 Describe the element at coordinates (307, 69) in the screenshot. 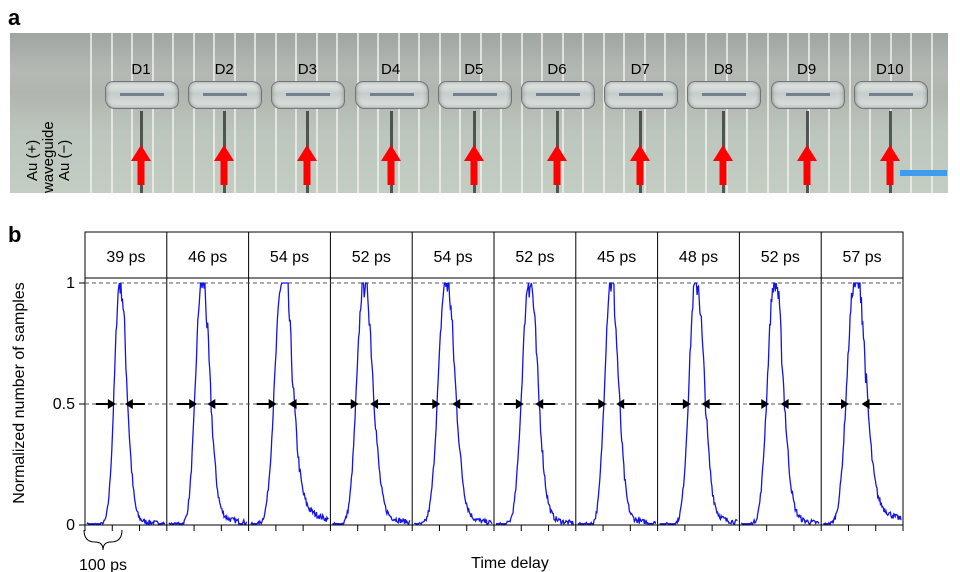

I see `device-label: D3` at that location.